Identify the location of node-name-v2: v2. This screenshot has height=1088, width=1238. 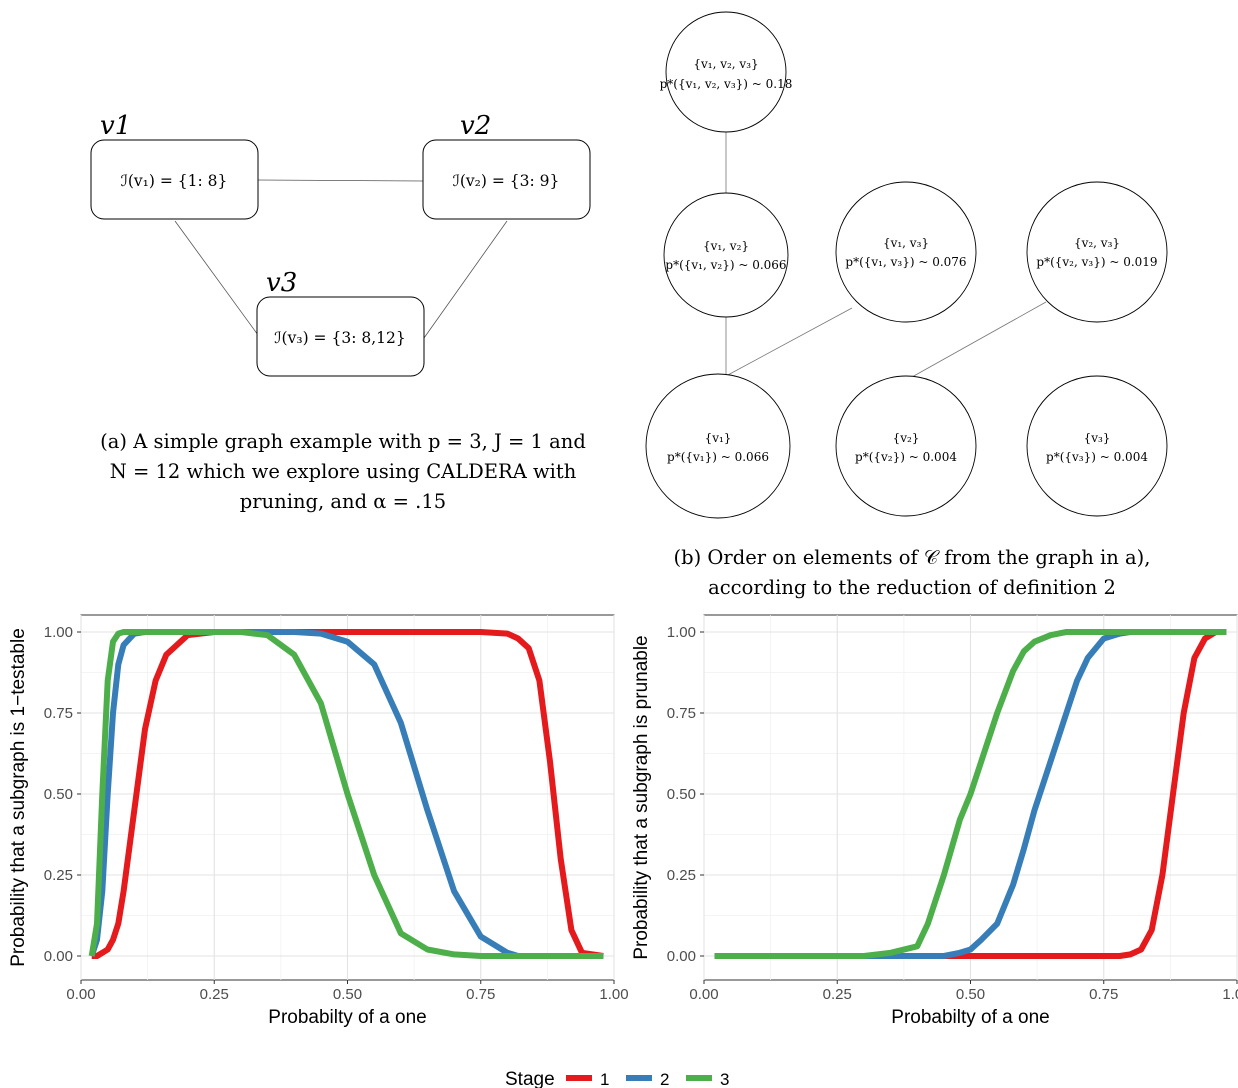
(475, 126).